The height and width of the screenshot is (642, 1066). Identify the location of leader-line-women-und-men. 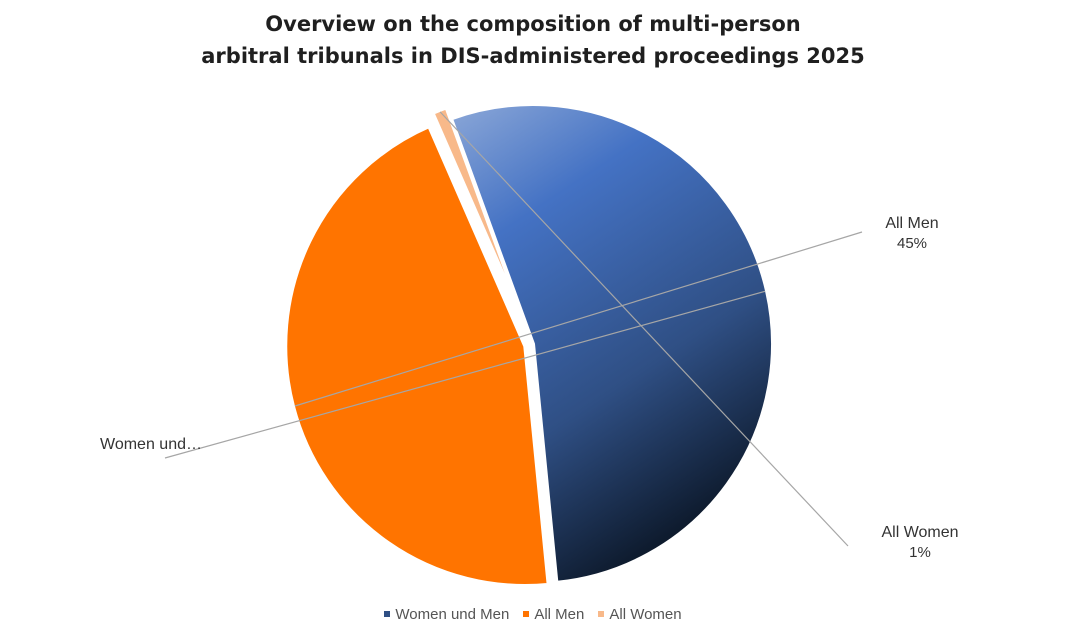
(465, 374).